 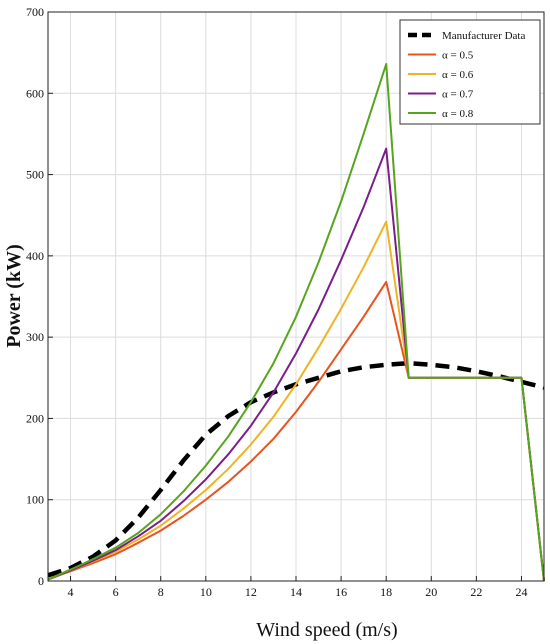 I want to click on y-tick-label: 600, so click(x=35, y=93).